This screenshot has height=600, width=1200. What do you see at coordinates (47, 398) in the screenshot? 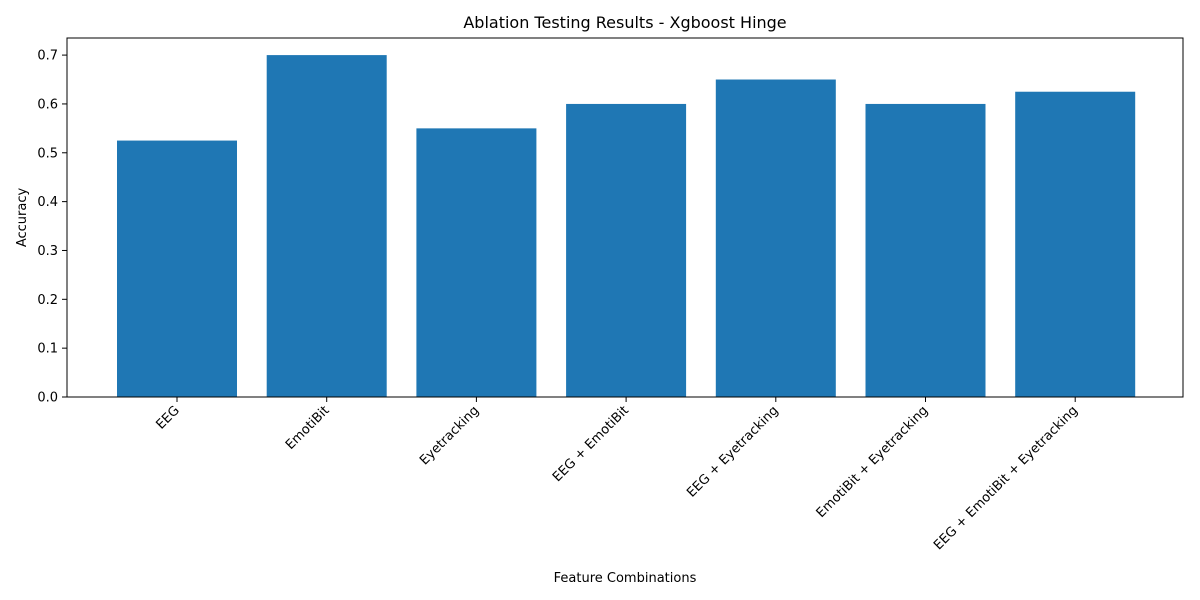
I see `y-tick-label: 0.0` at bounding box center [47, 398].